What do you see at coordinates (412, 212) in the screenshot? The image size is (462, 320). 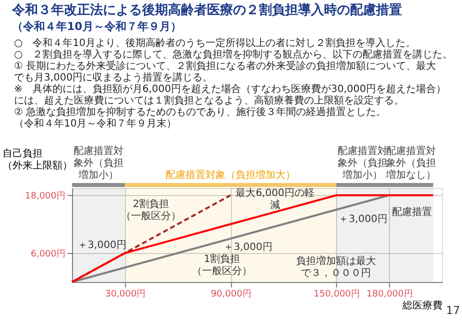 I see `annotation: 配慮措置` at bounding box center [412, 212].